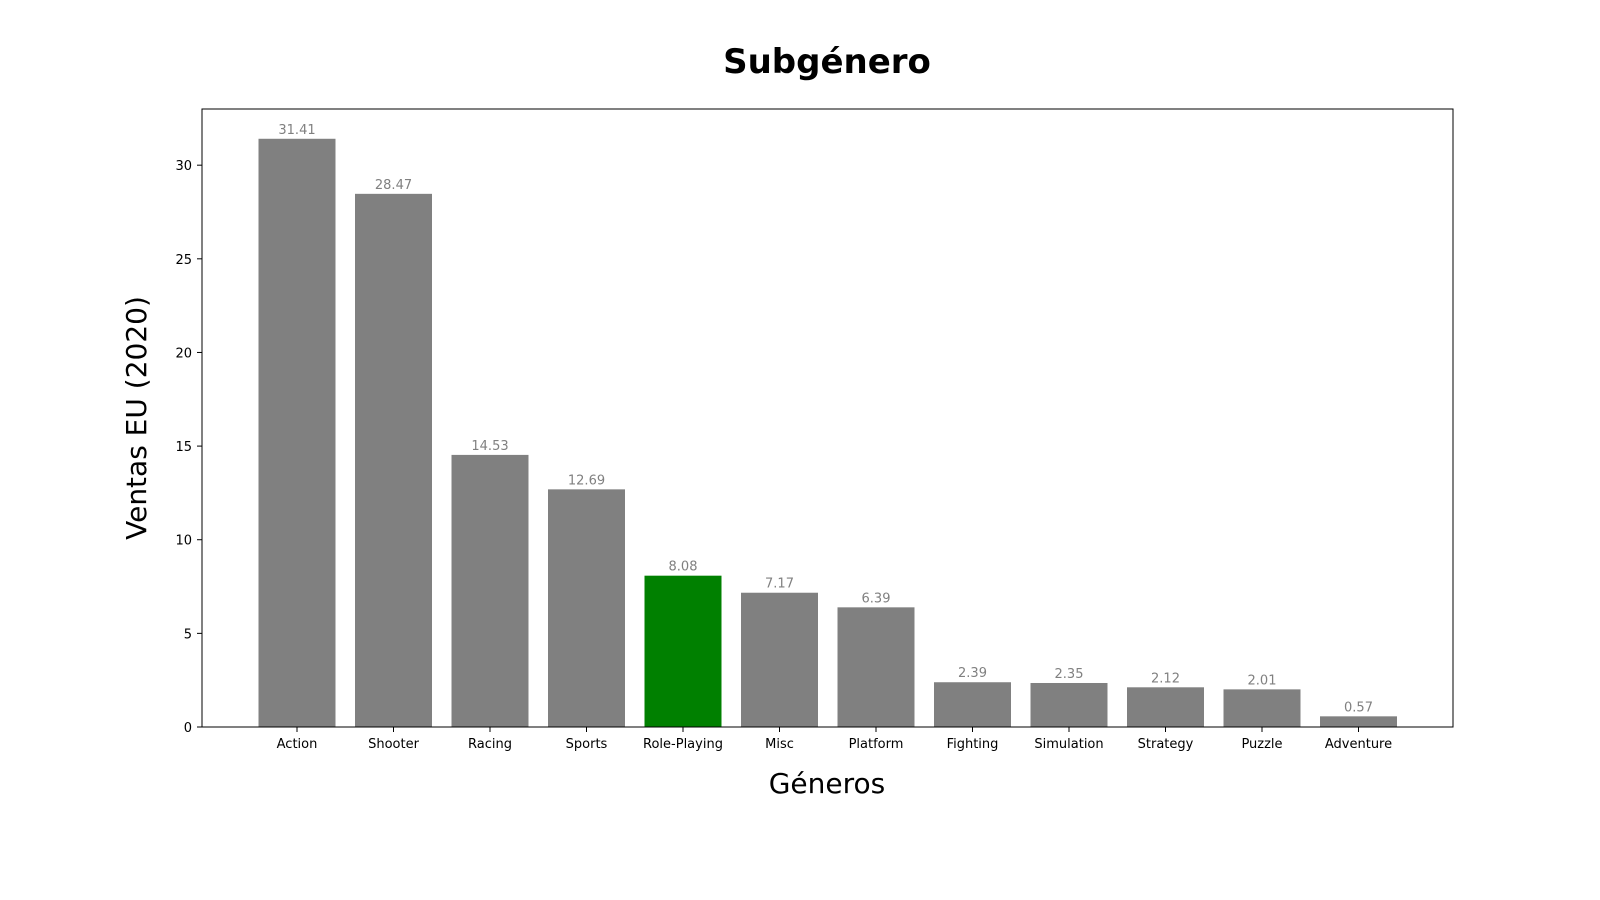  I want to click on data-label-fighting: 2.39, so click(972, 673).